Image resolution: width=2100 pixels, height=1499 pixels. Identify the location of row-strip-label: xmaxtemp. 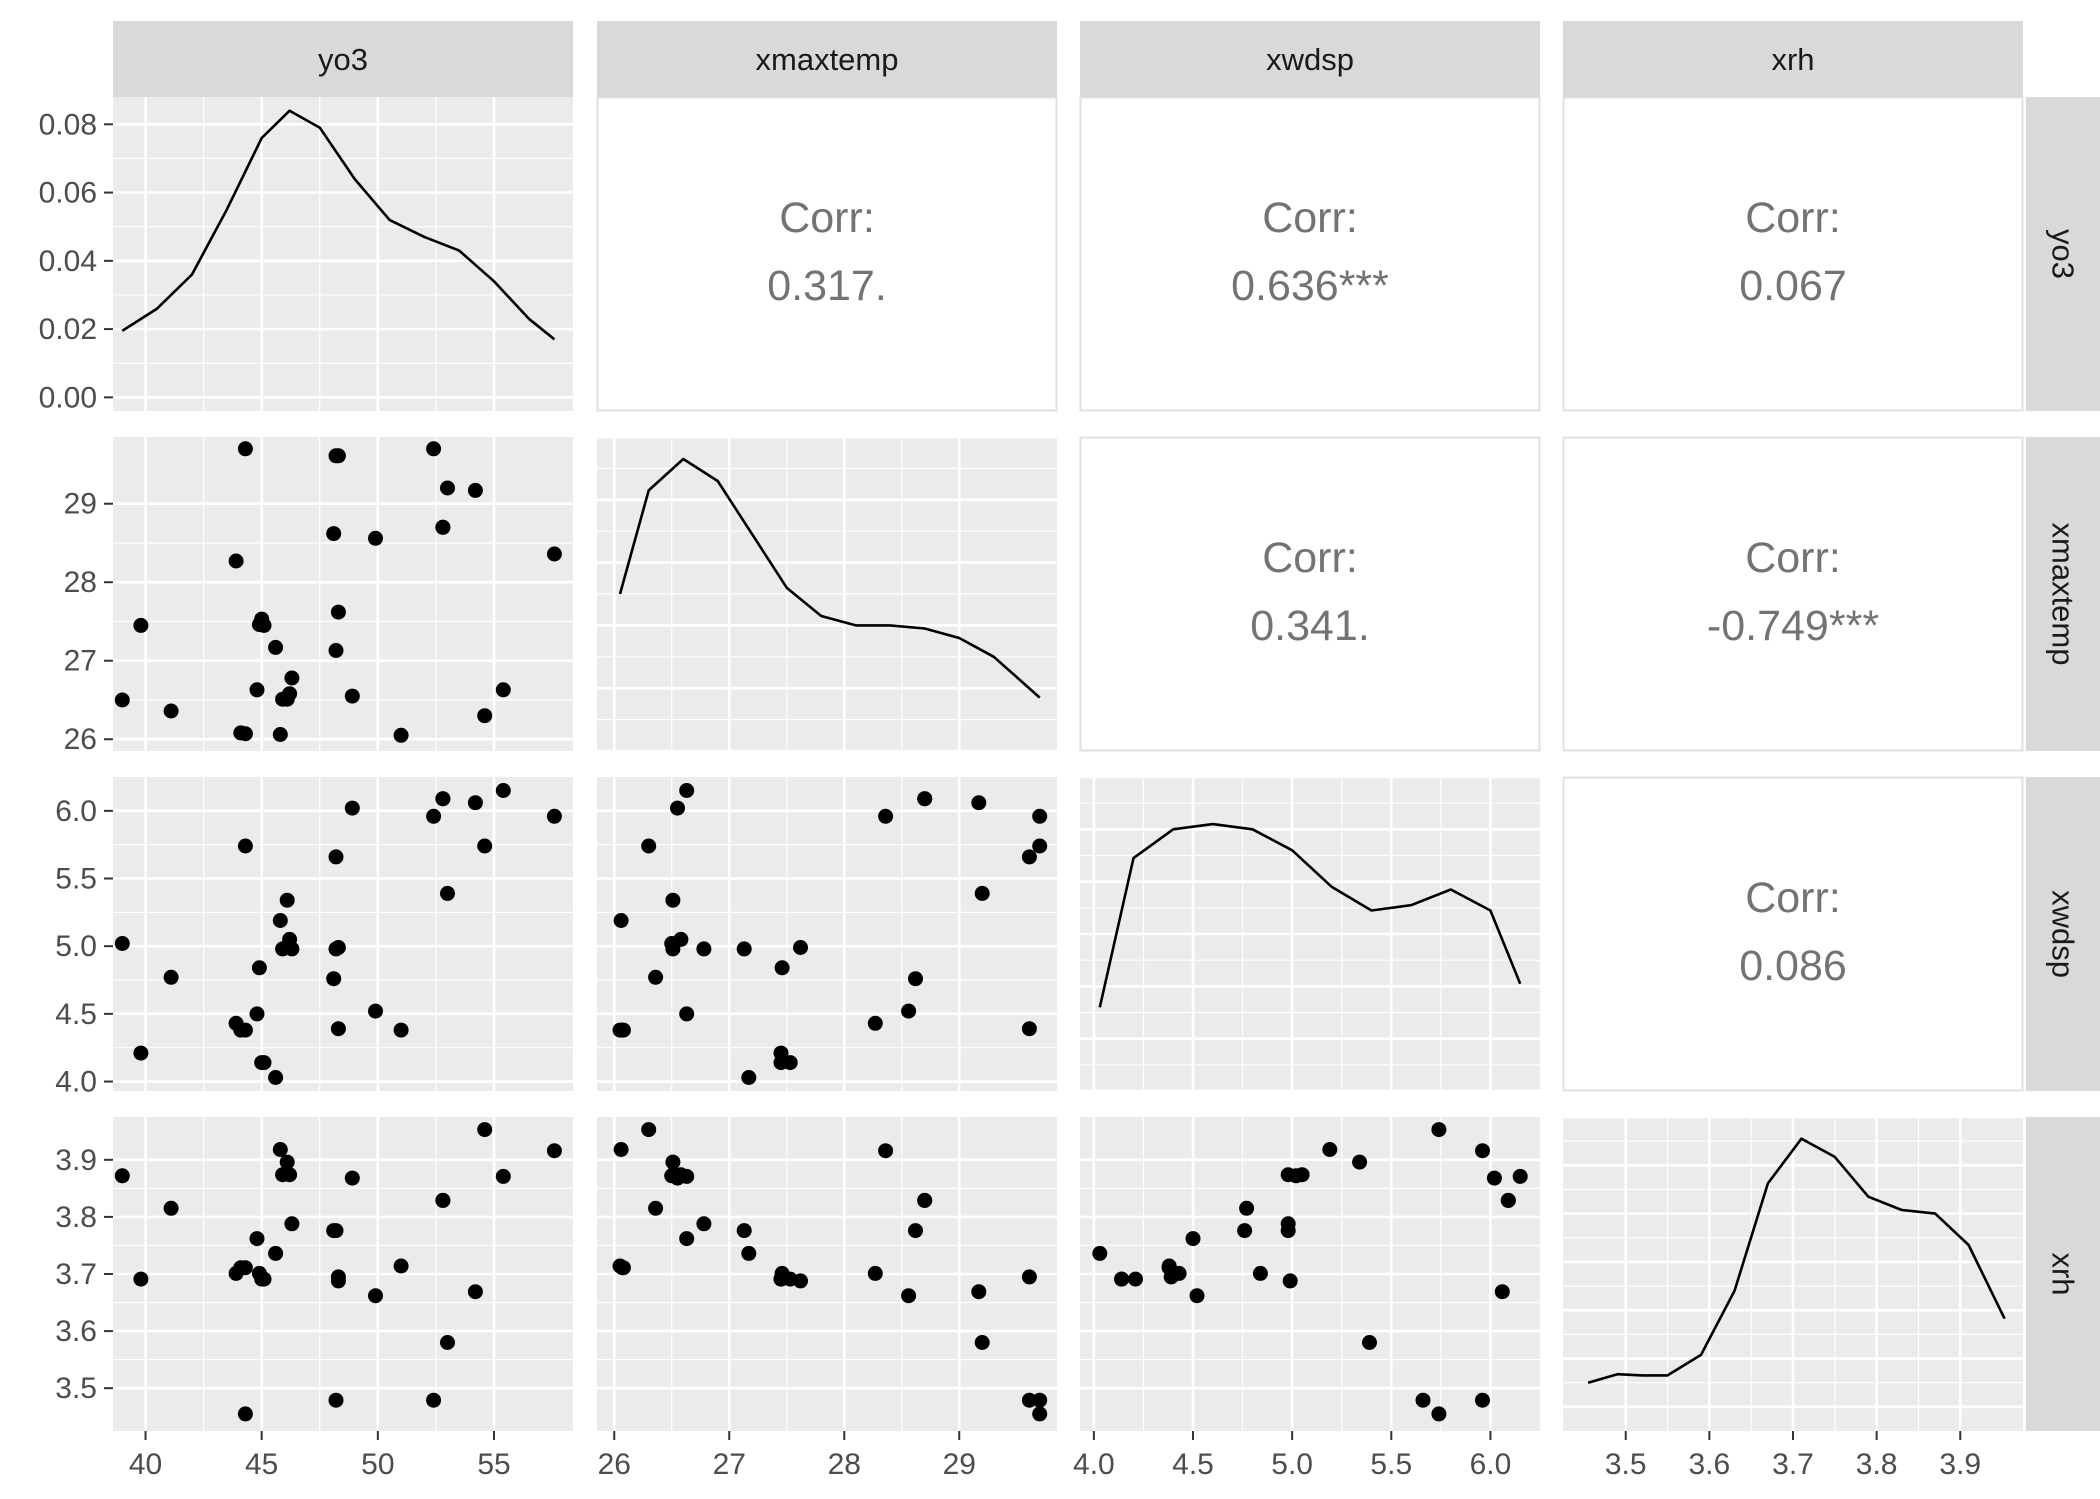
(2063, 594).